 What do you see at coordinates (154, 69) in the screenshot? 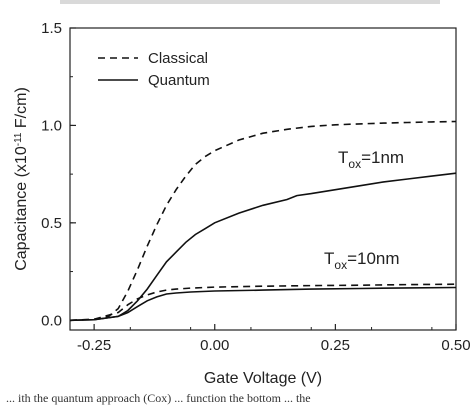
I see `legend: Classical Quantum` at bounding box center [154, 69].